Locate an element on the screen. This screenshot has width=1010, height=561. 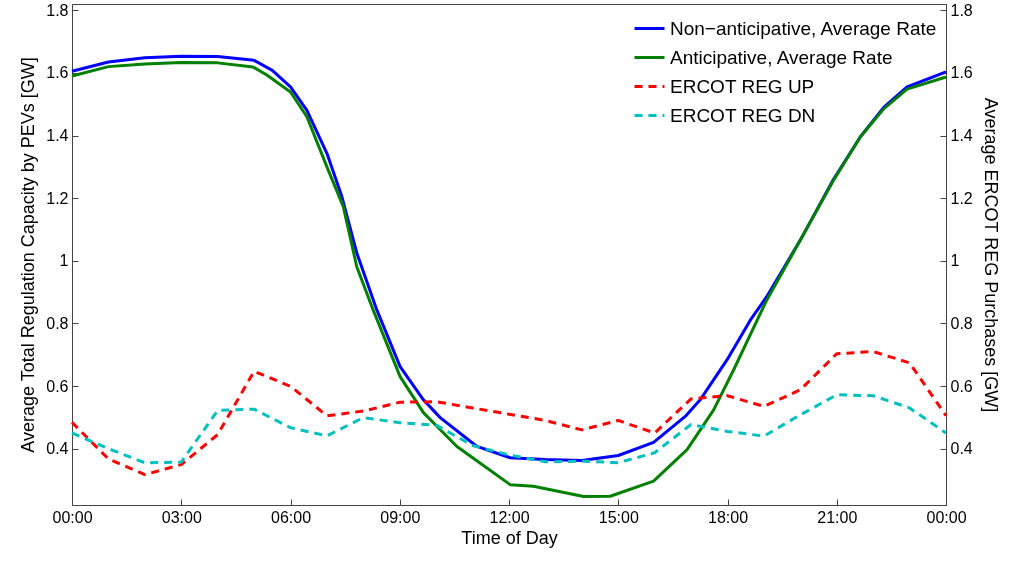
y2-tick-label: 0.4 is located at coordinates (961, 449).